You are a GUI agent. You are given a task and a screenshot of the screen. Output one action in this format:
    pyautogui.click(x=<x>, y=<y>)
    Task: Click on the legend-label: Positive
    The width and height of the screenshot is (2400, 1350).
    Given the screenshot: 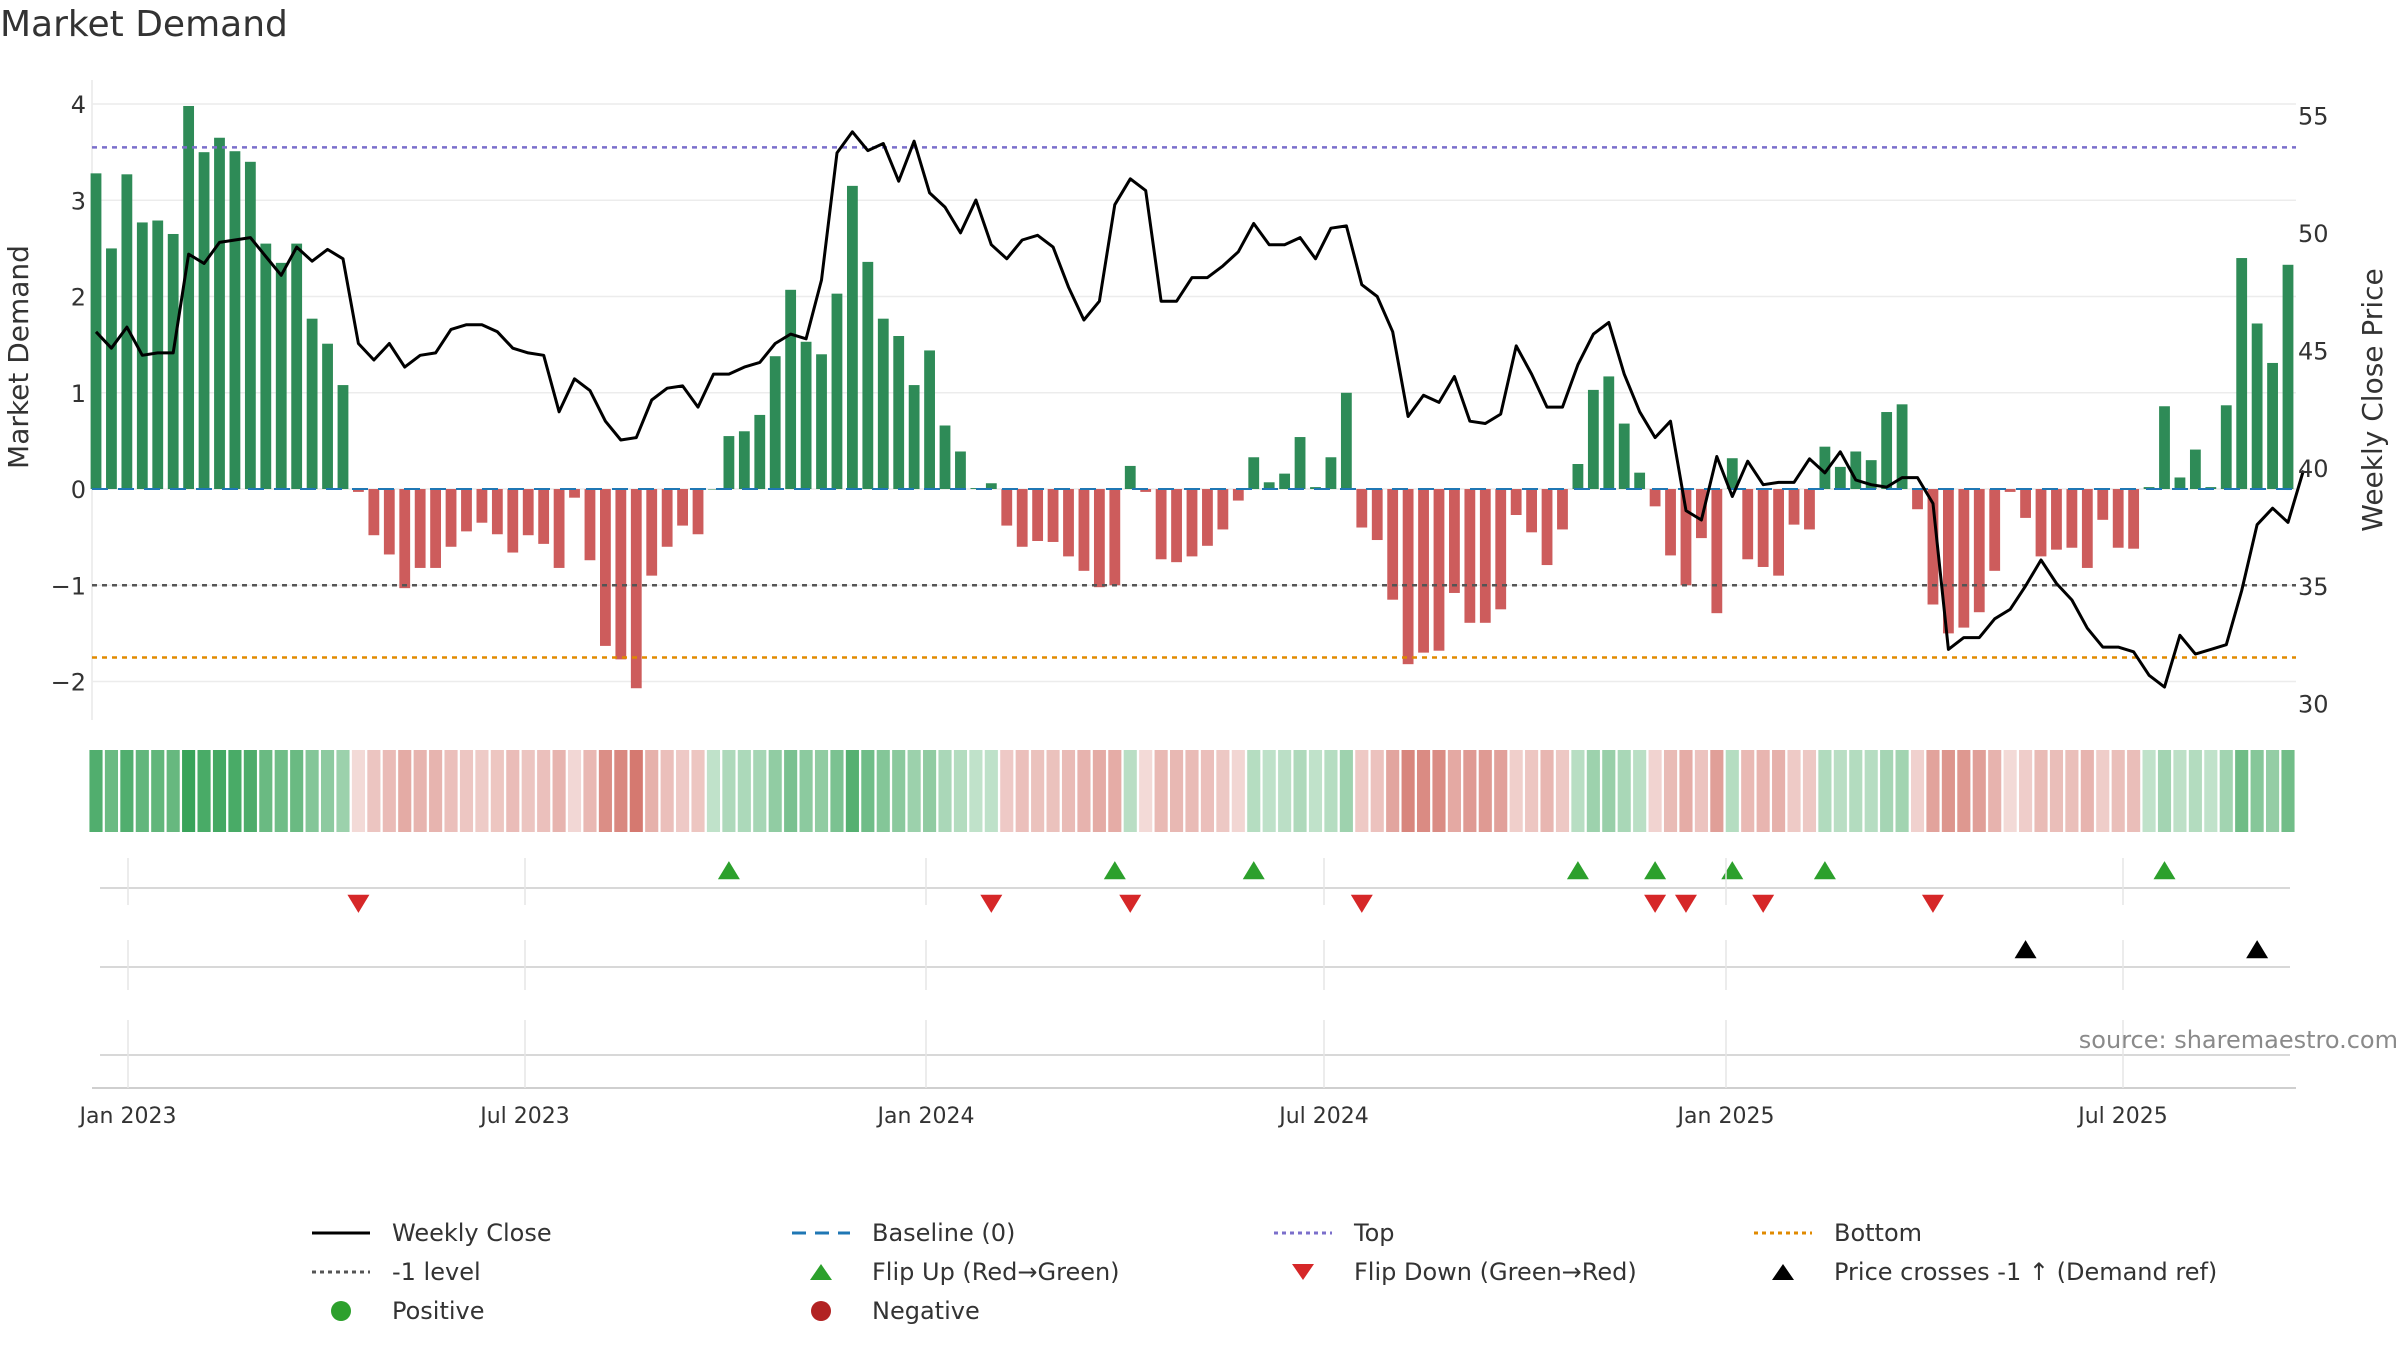 What is the action you would take?
    pyautogui.click(x=438, y=1311)
    